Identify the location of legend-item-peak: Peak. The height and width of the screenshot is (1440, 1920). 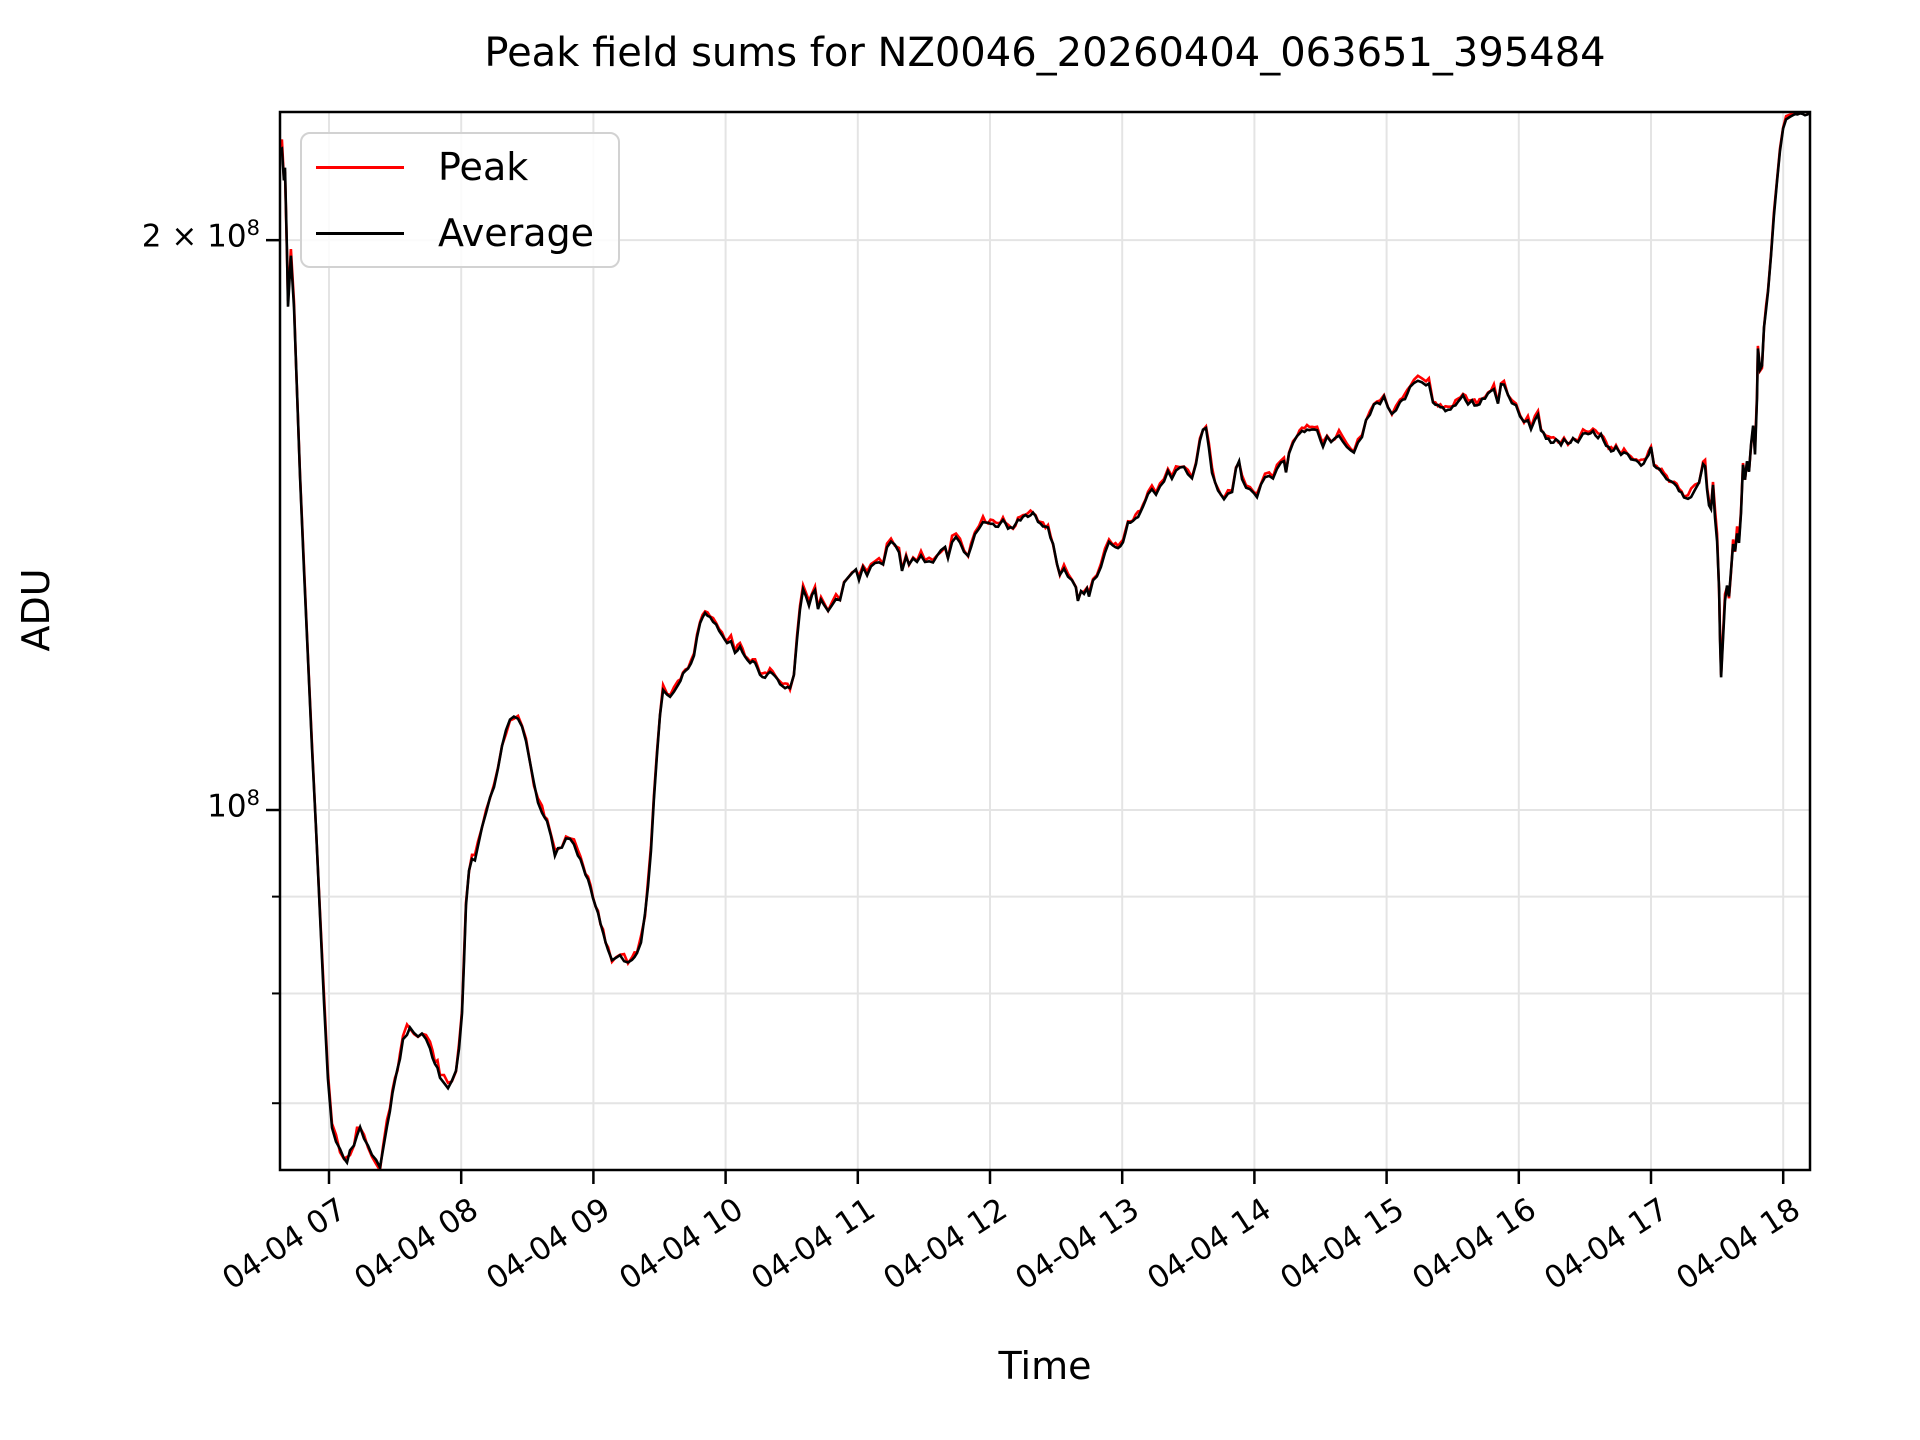
(467, 167).